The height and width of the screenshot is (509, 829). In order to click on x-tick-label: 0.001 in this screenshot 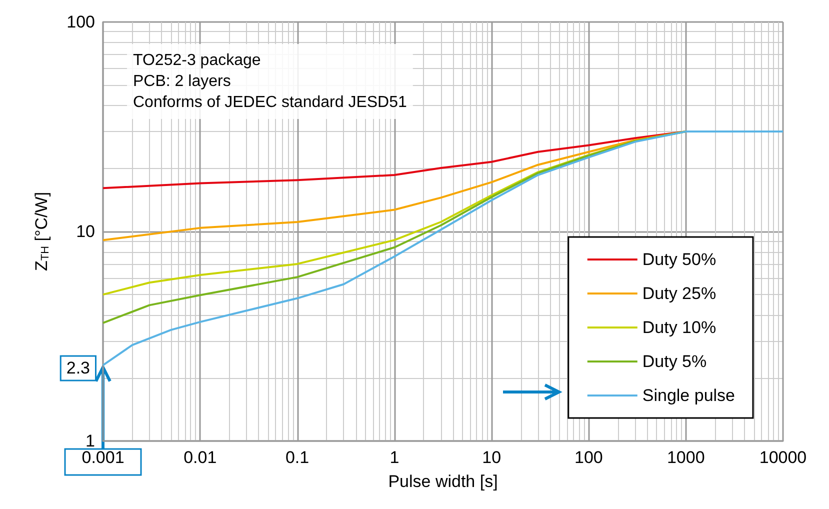, I will do `click(103, 457)`.